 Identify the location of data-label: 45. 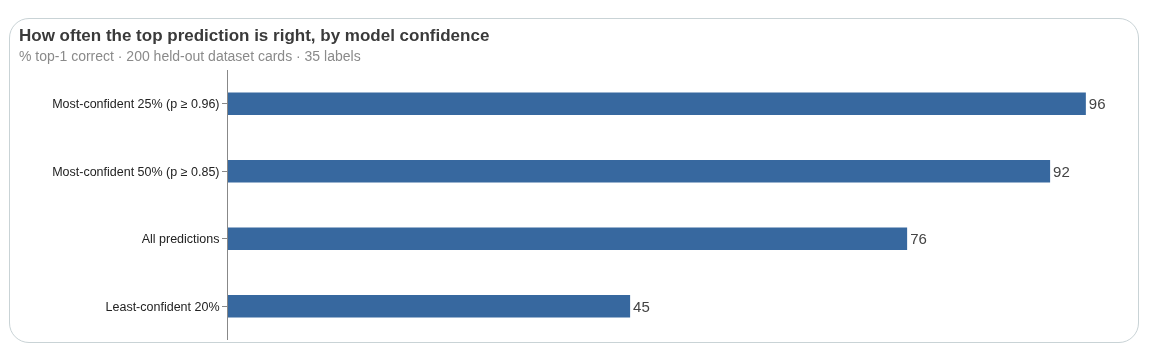
(641, 306).